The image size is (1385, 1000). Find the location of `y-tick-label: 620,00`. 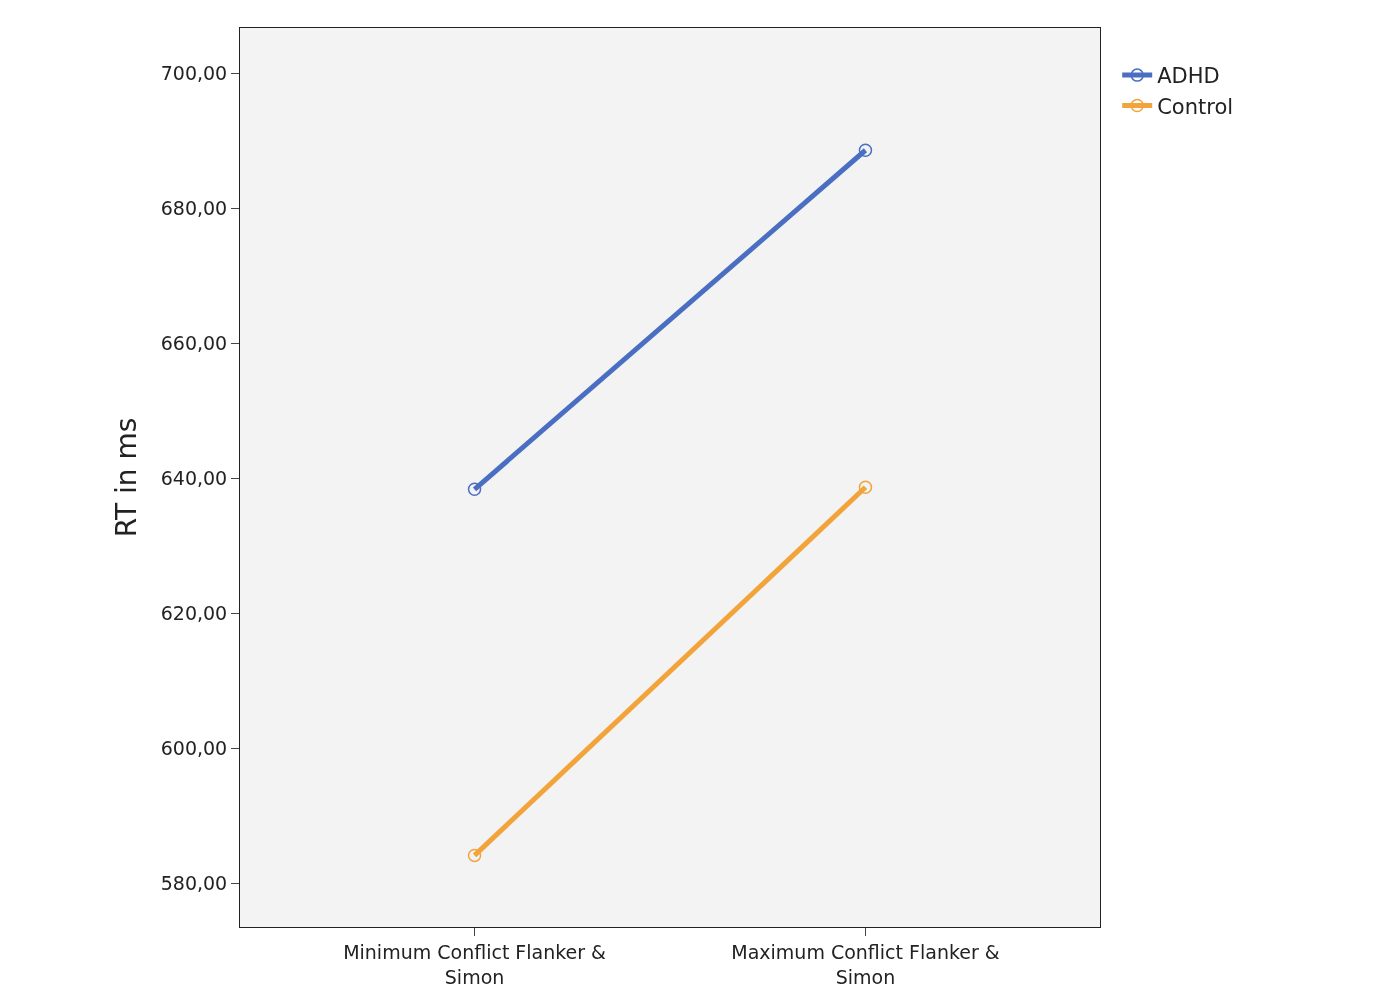

y-tick-label: 620,00 is located at coordinates (194, 613).